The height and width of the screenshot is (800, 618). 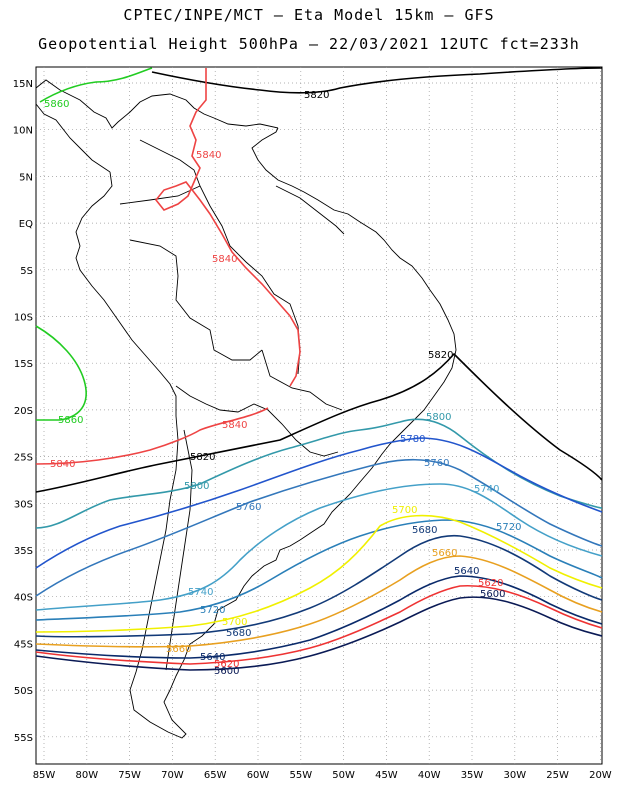 I want to click on contour-5820-north, so click(x=377, y=80).